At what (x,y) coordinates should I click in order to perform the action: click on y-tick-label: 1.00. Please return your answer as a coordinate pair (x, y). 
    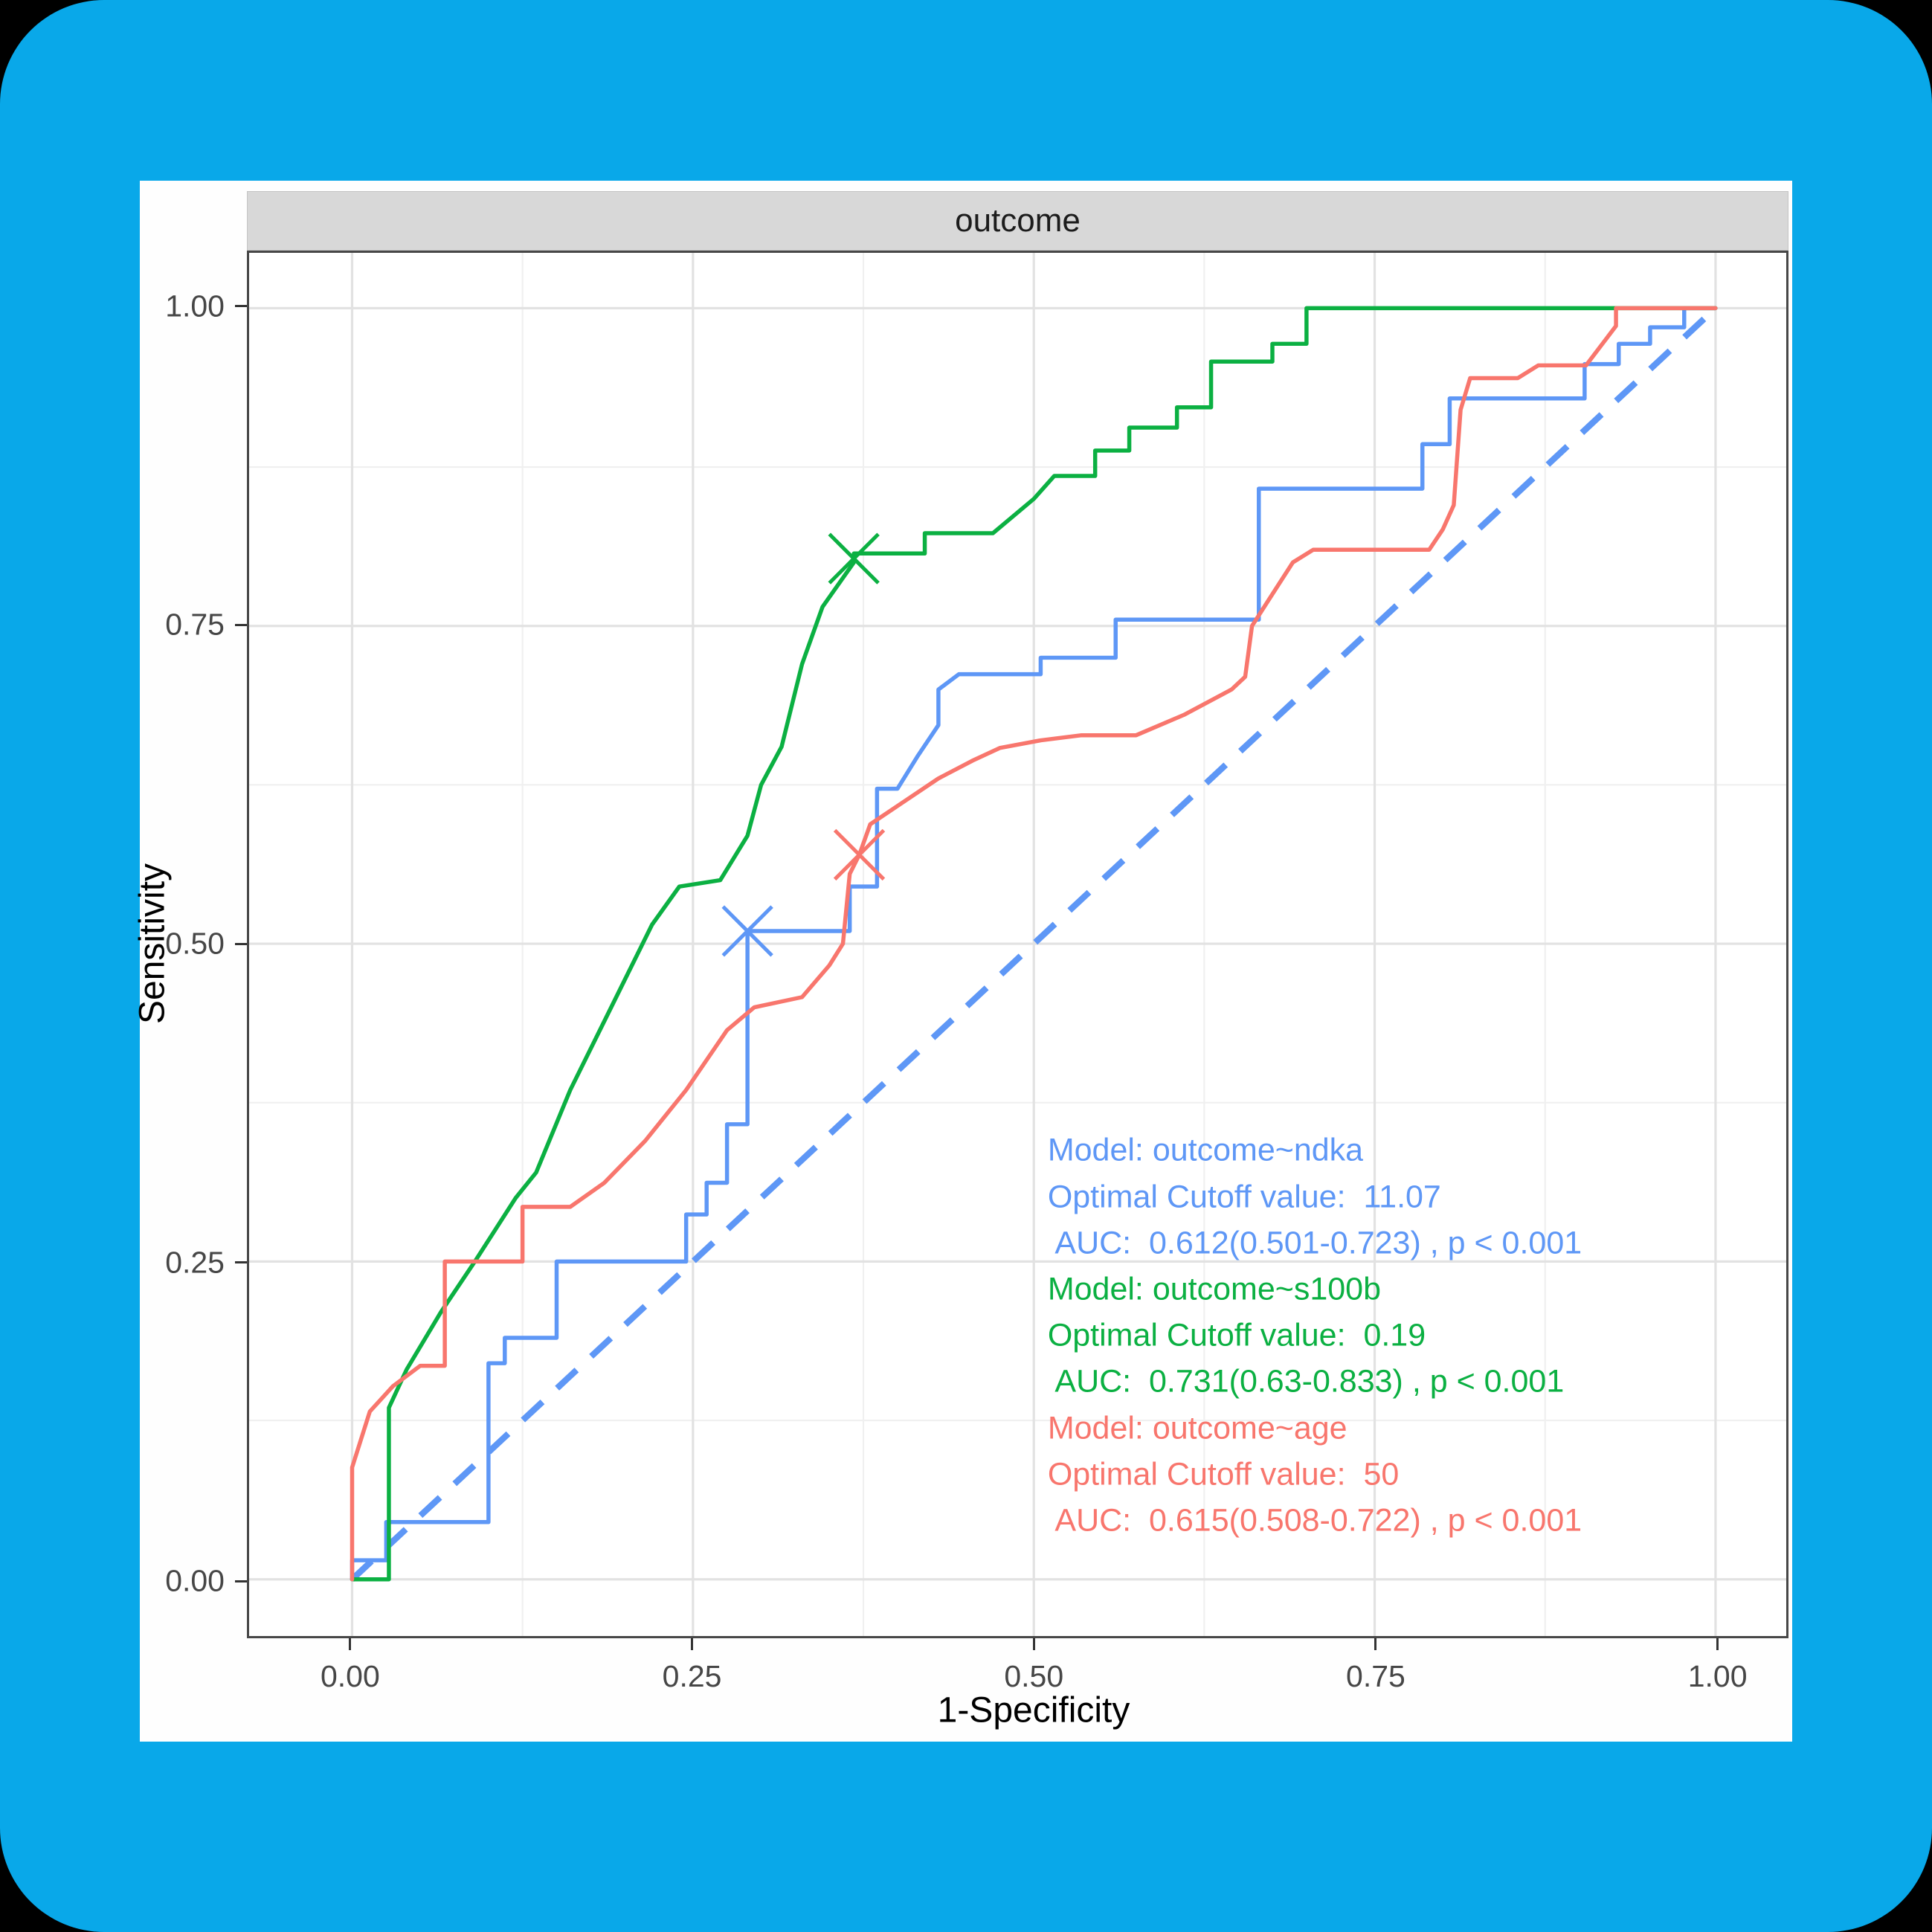
    Looking at the image, I should click on (195, 306).